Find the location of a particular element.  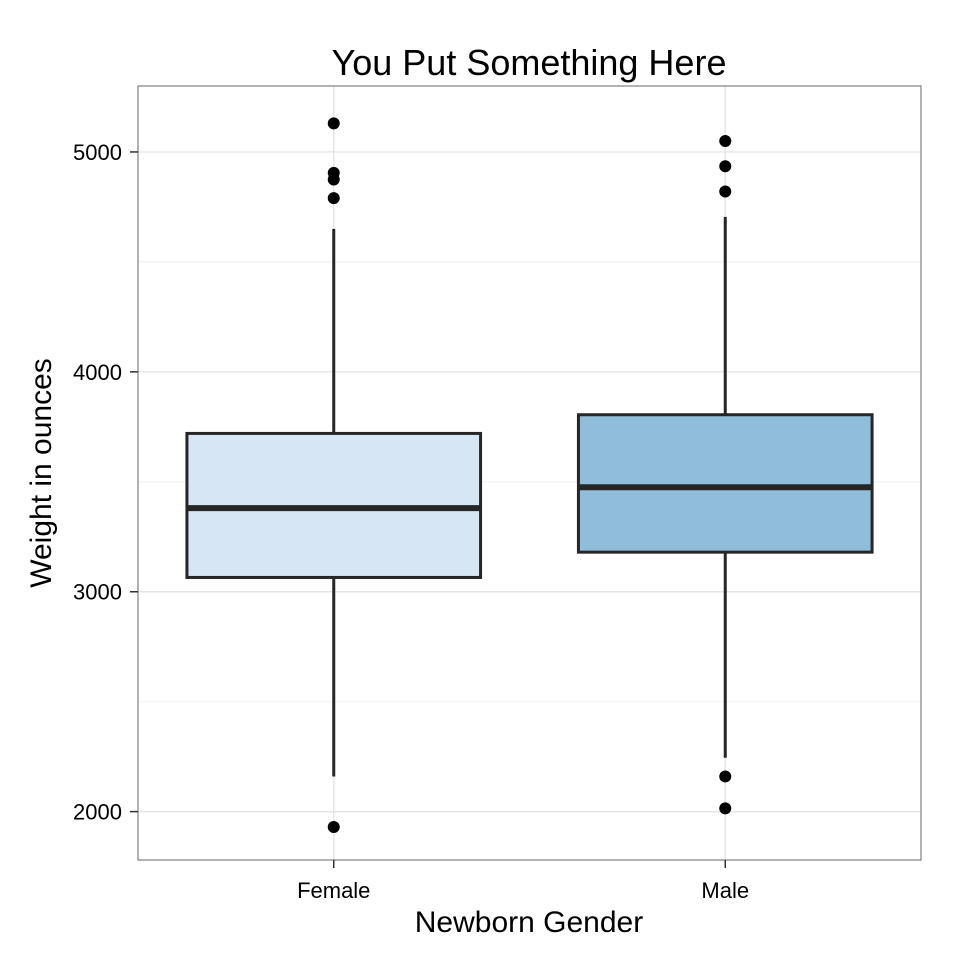

x-tick-label: Female is located at coordinates (333, 890).